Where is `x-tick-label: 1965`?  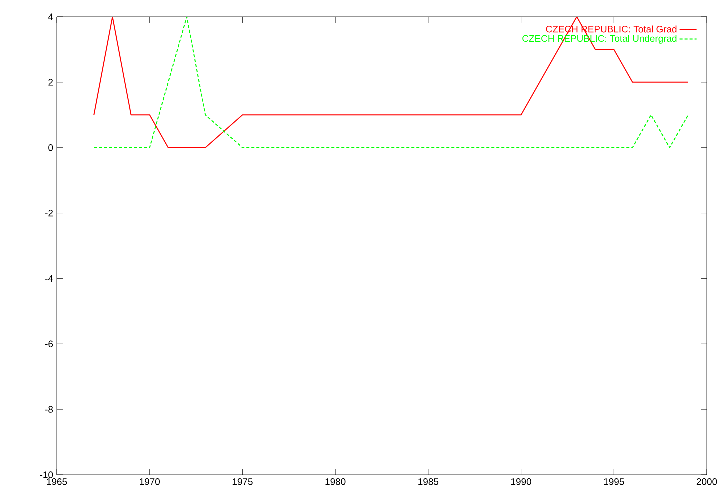
x-tick-label: 1965 is located at coordinates (57, 482).